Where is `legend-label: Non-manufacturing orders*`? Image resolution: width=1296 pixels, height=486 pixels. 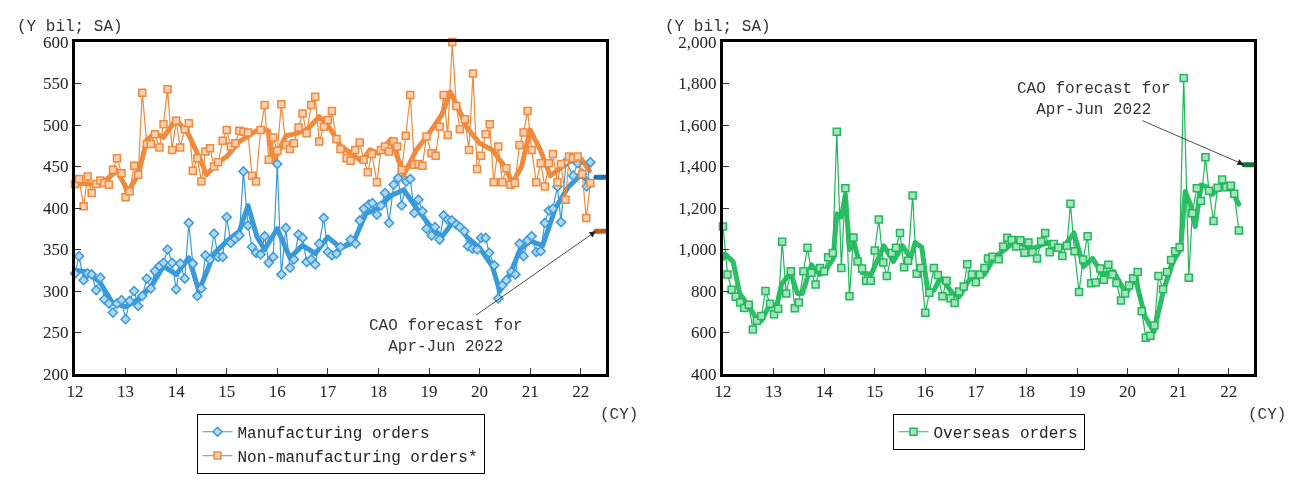 legend-label: Non-manufacturing orders* is located at coordinates (357, 457).